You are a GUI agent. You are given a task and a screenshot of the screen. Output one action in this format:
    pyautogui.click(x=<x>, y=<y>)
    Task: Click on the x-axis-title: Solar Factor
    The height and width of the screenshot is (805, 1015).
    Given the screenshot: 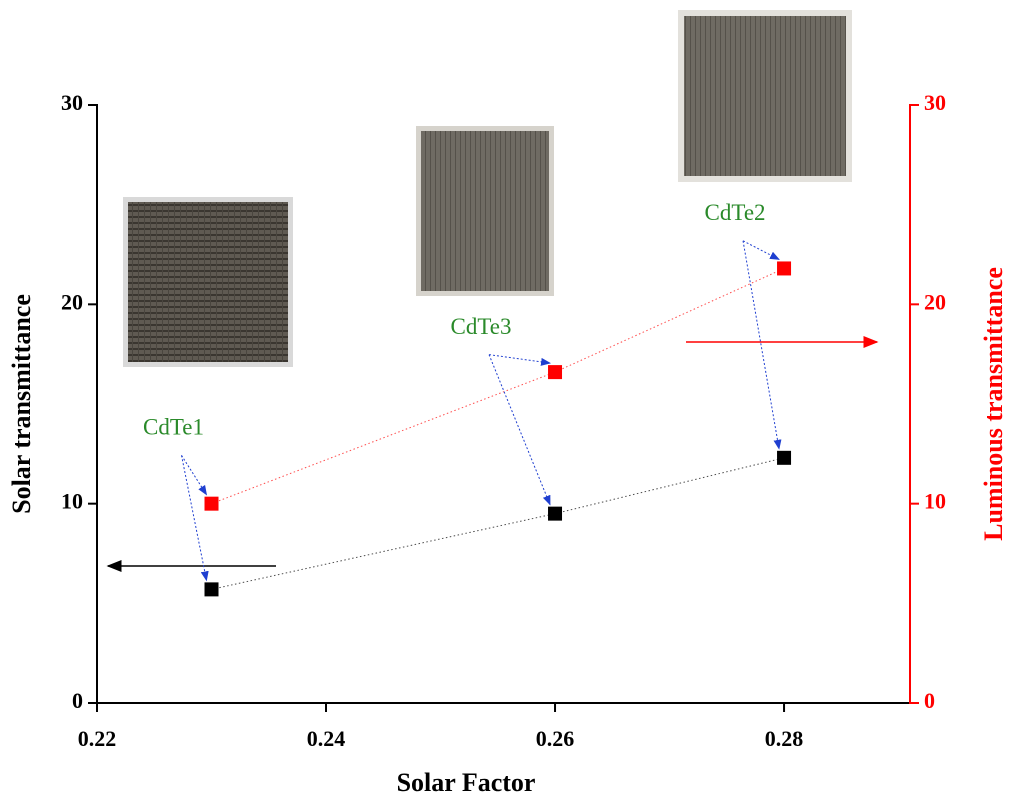 What is the action you would take?
    pyautogui.click(x=466, y=782)
    